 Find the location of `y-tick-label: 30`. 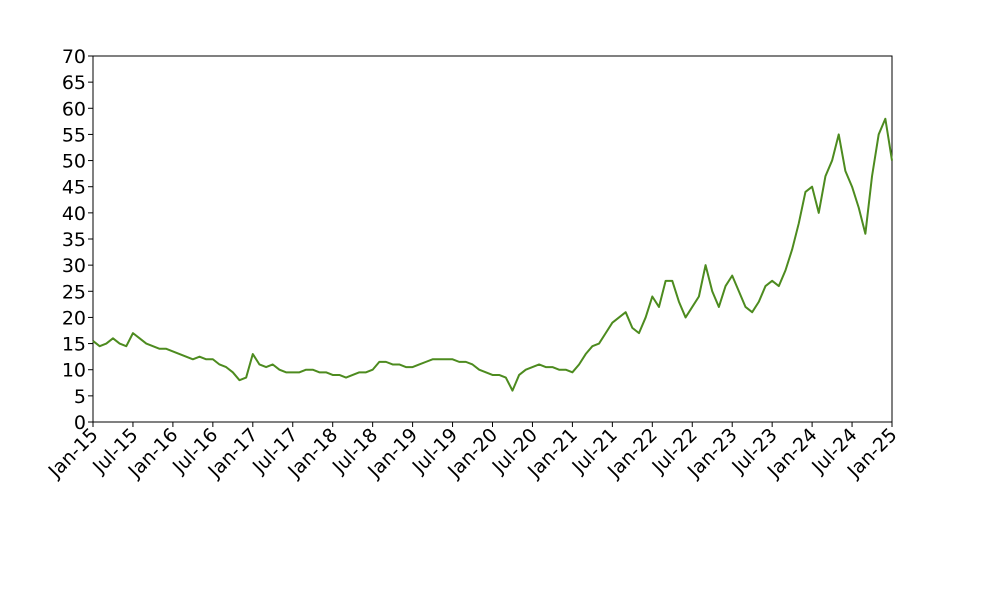

y-tick-label: 30 is located at coordinates (74, 266).